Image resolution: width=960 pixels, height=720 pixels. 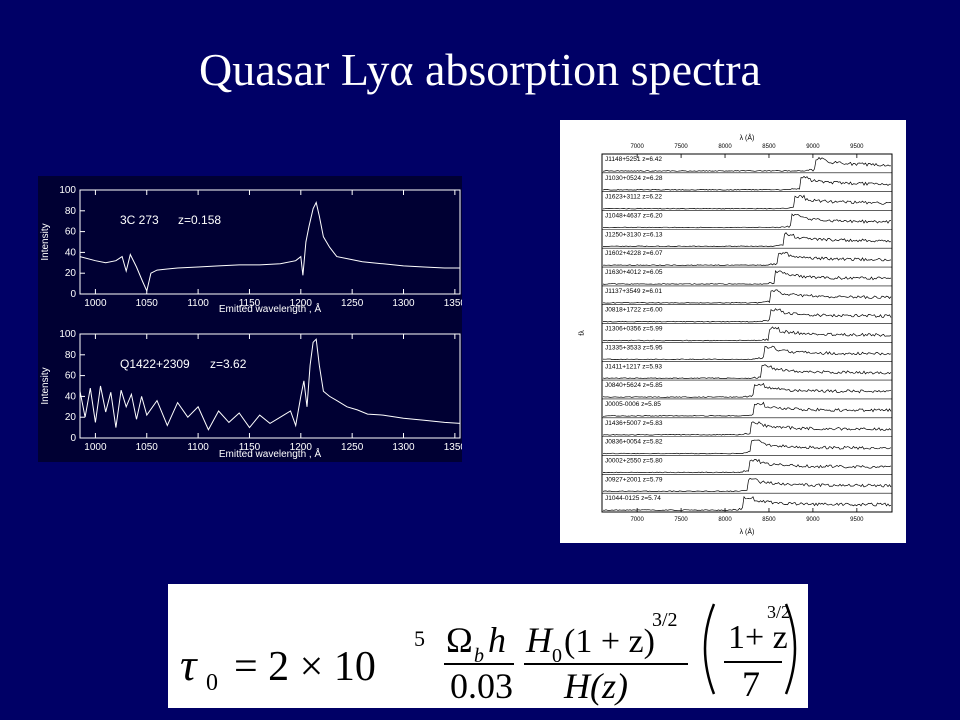 What do you see at coordinates (479, 656) in the screenshot?
I see `frac1-numerator-sub: b` at bounding box center [479, 656].